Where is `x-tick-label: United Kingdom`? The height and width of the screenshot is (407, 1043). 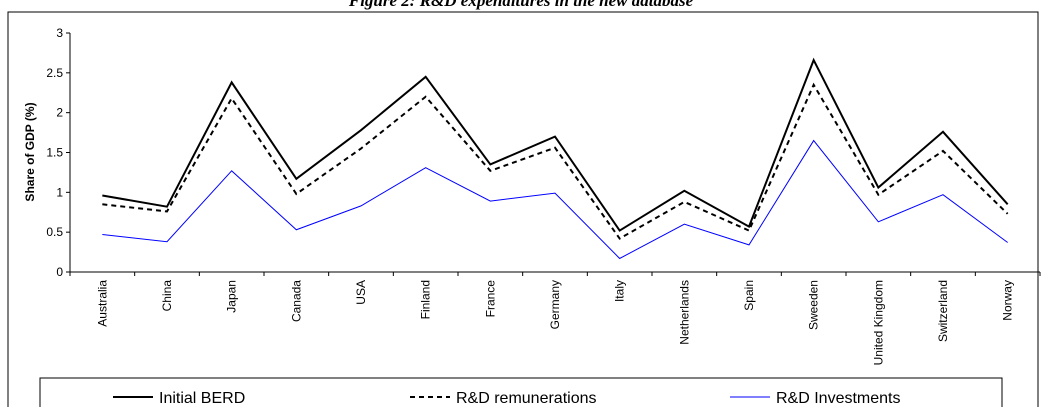 x-tick-label: United Kingdom is located at coordinates (878, 322).